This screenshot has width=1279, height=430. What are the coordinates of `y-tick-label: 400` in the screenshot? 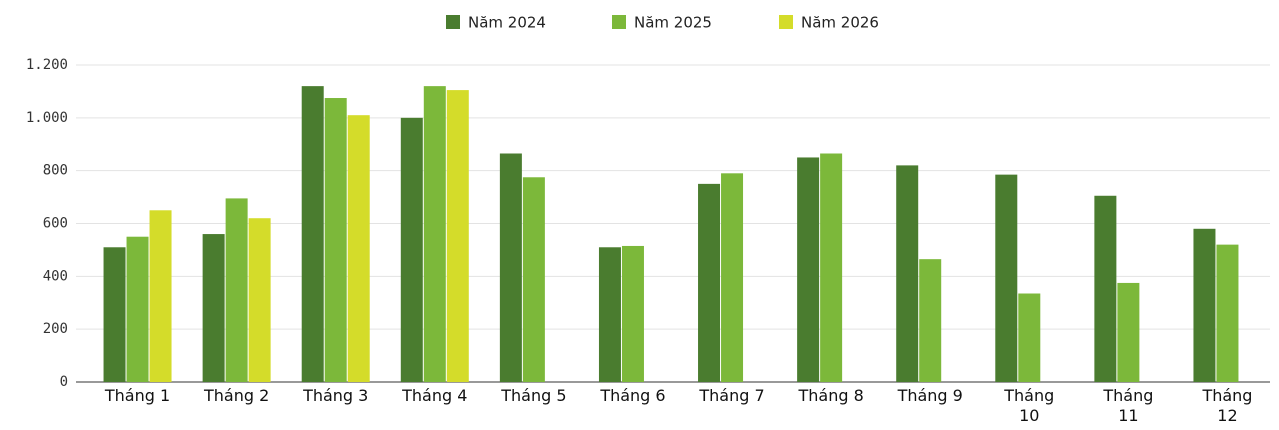 It's located at (55, 276).